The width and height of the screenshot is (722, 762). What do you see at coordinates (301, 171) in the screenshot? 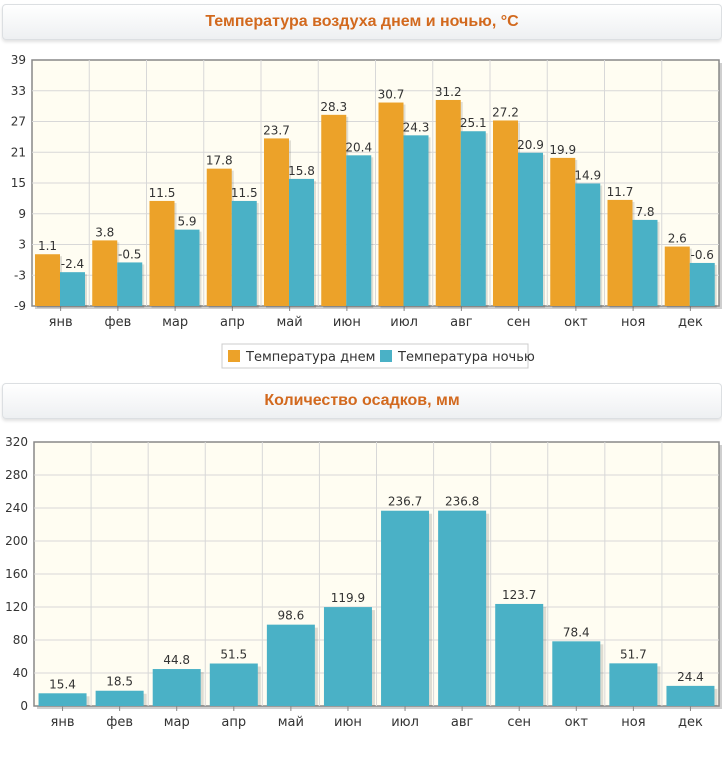
I see `data-label: 15.8` at bounding box center [301, 171].